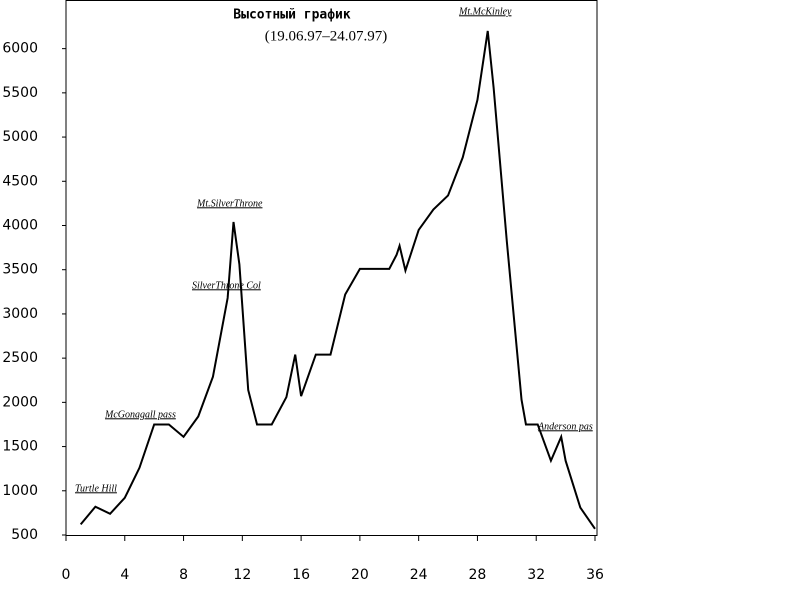 Image resolution: width=800 pixels, height=604 pixels. I want to click on chart-subtitle: (19.06.97–24.07.97), so click(326, 36).